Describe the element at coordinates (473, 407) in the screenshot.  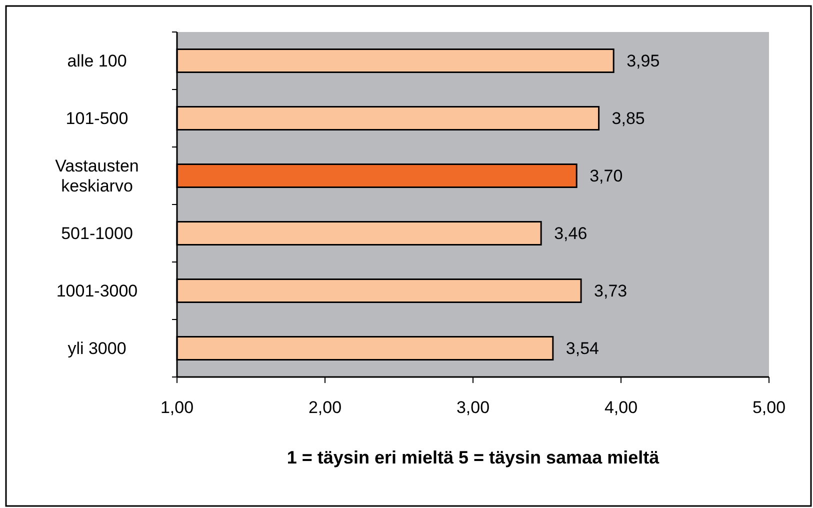
I see `x-tick-label: 3,00` at that location.